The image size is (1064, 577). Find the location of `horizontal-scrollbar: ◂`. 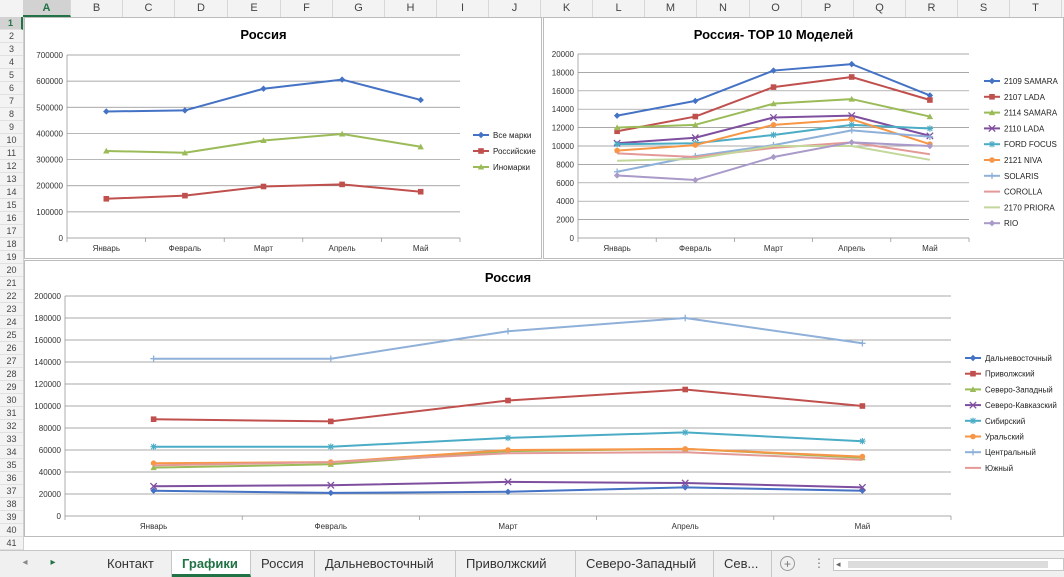

horizontal-scrollbar: ◂ is located at coordinates (948, 564).